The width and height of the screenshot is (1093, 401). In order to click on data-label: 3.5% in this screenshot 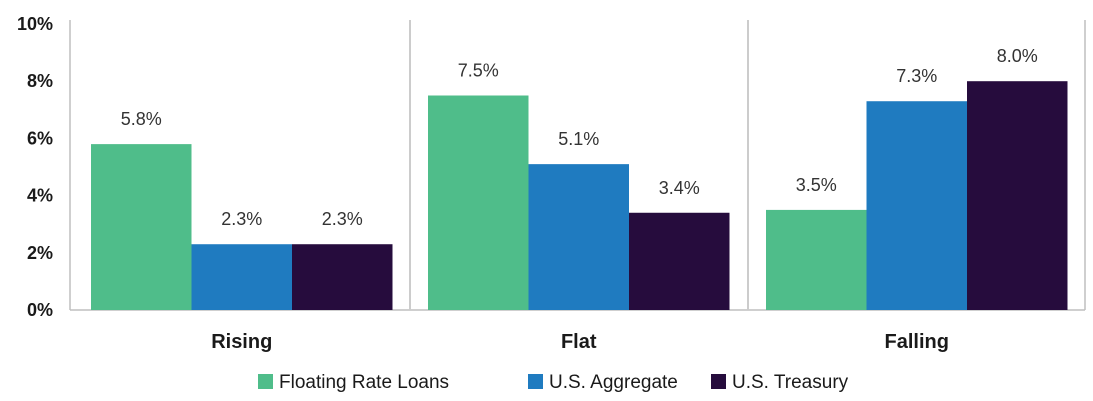, I will do `click(816, 185)`.